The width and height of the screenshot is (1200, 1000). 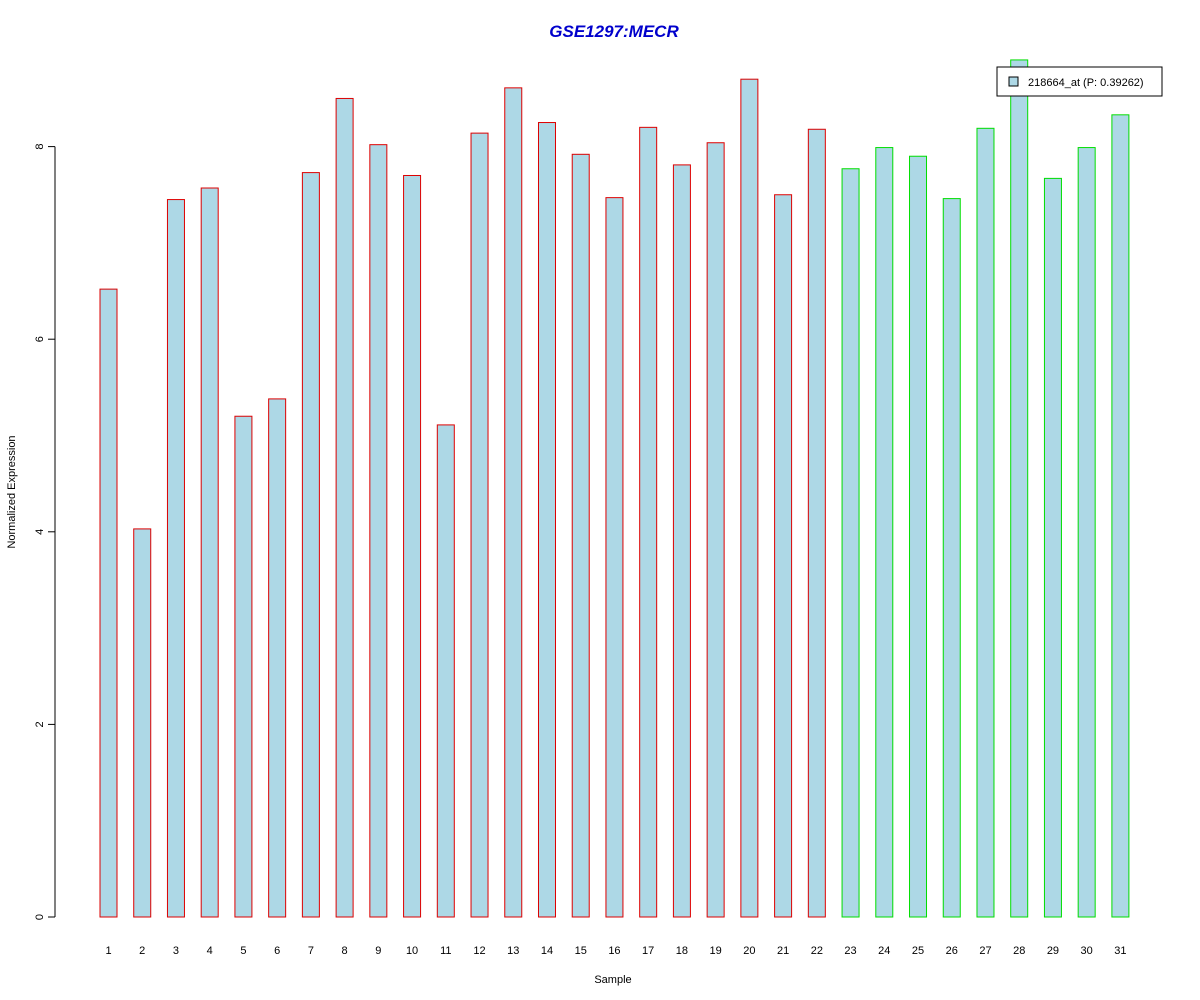 What do you see at coordinates (210, 951) in the screenshot?
I see `x-tick-label: 4` at bounding box center [210, 951].